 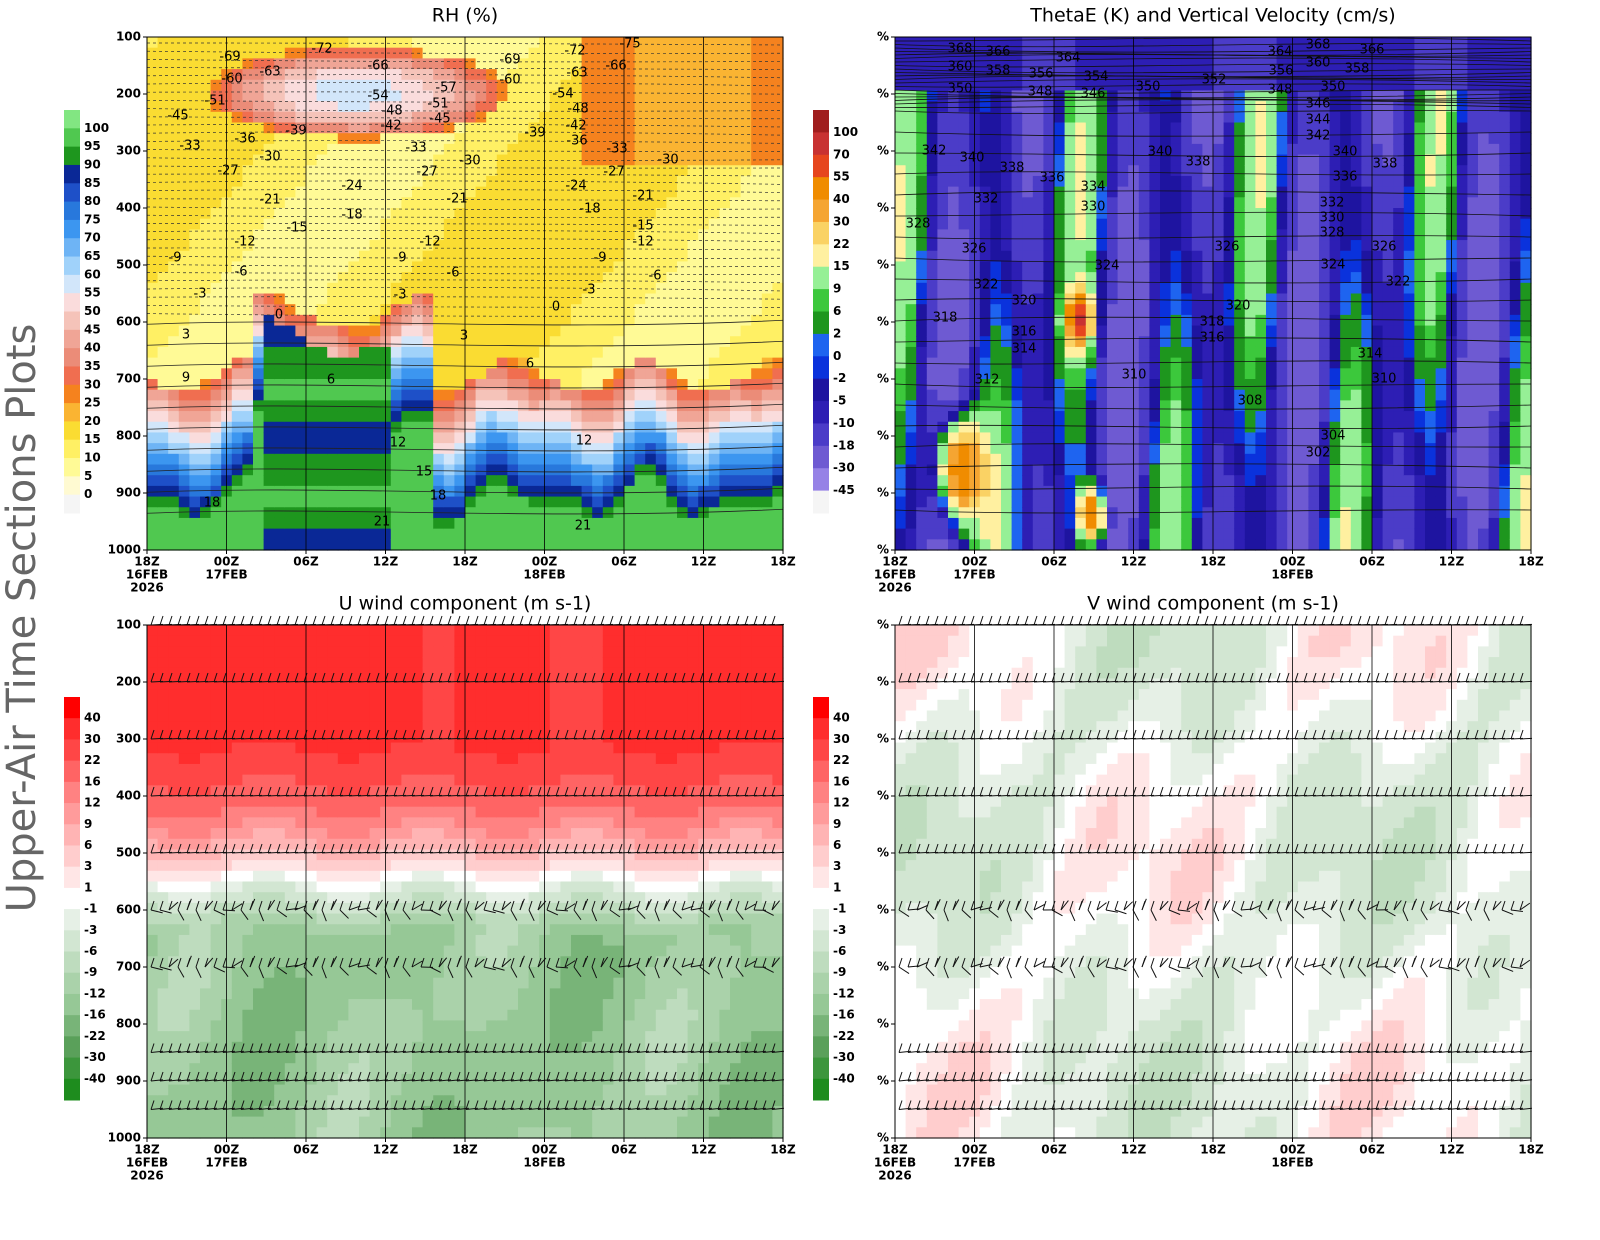 I want to click on colorbar-label: 20, so click(x=92, y=421).